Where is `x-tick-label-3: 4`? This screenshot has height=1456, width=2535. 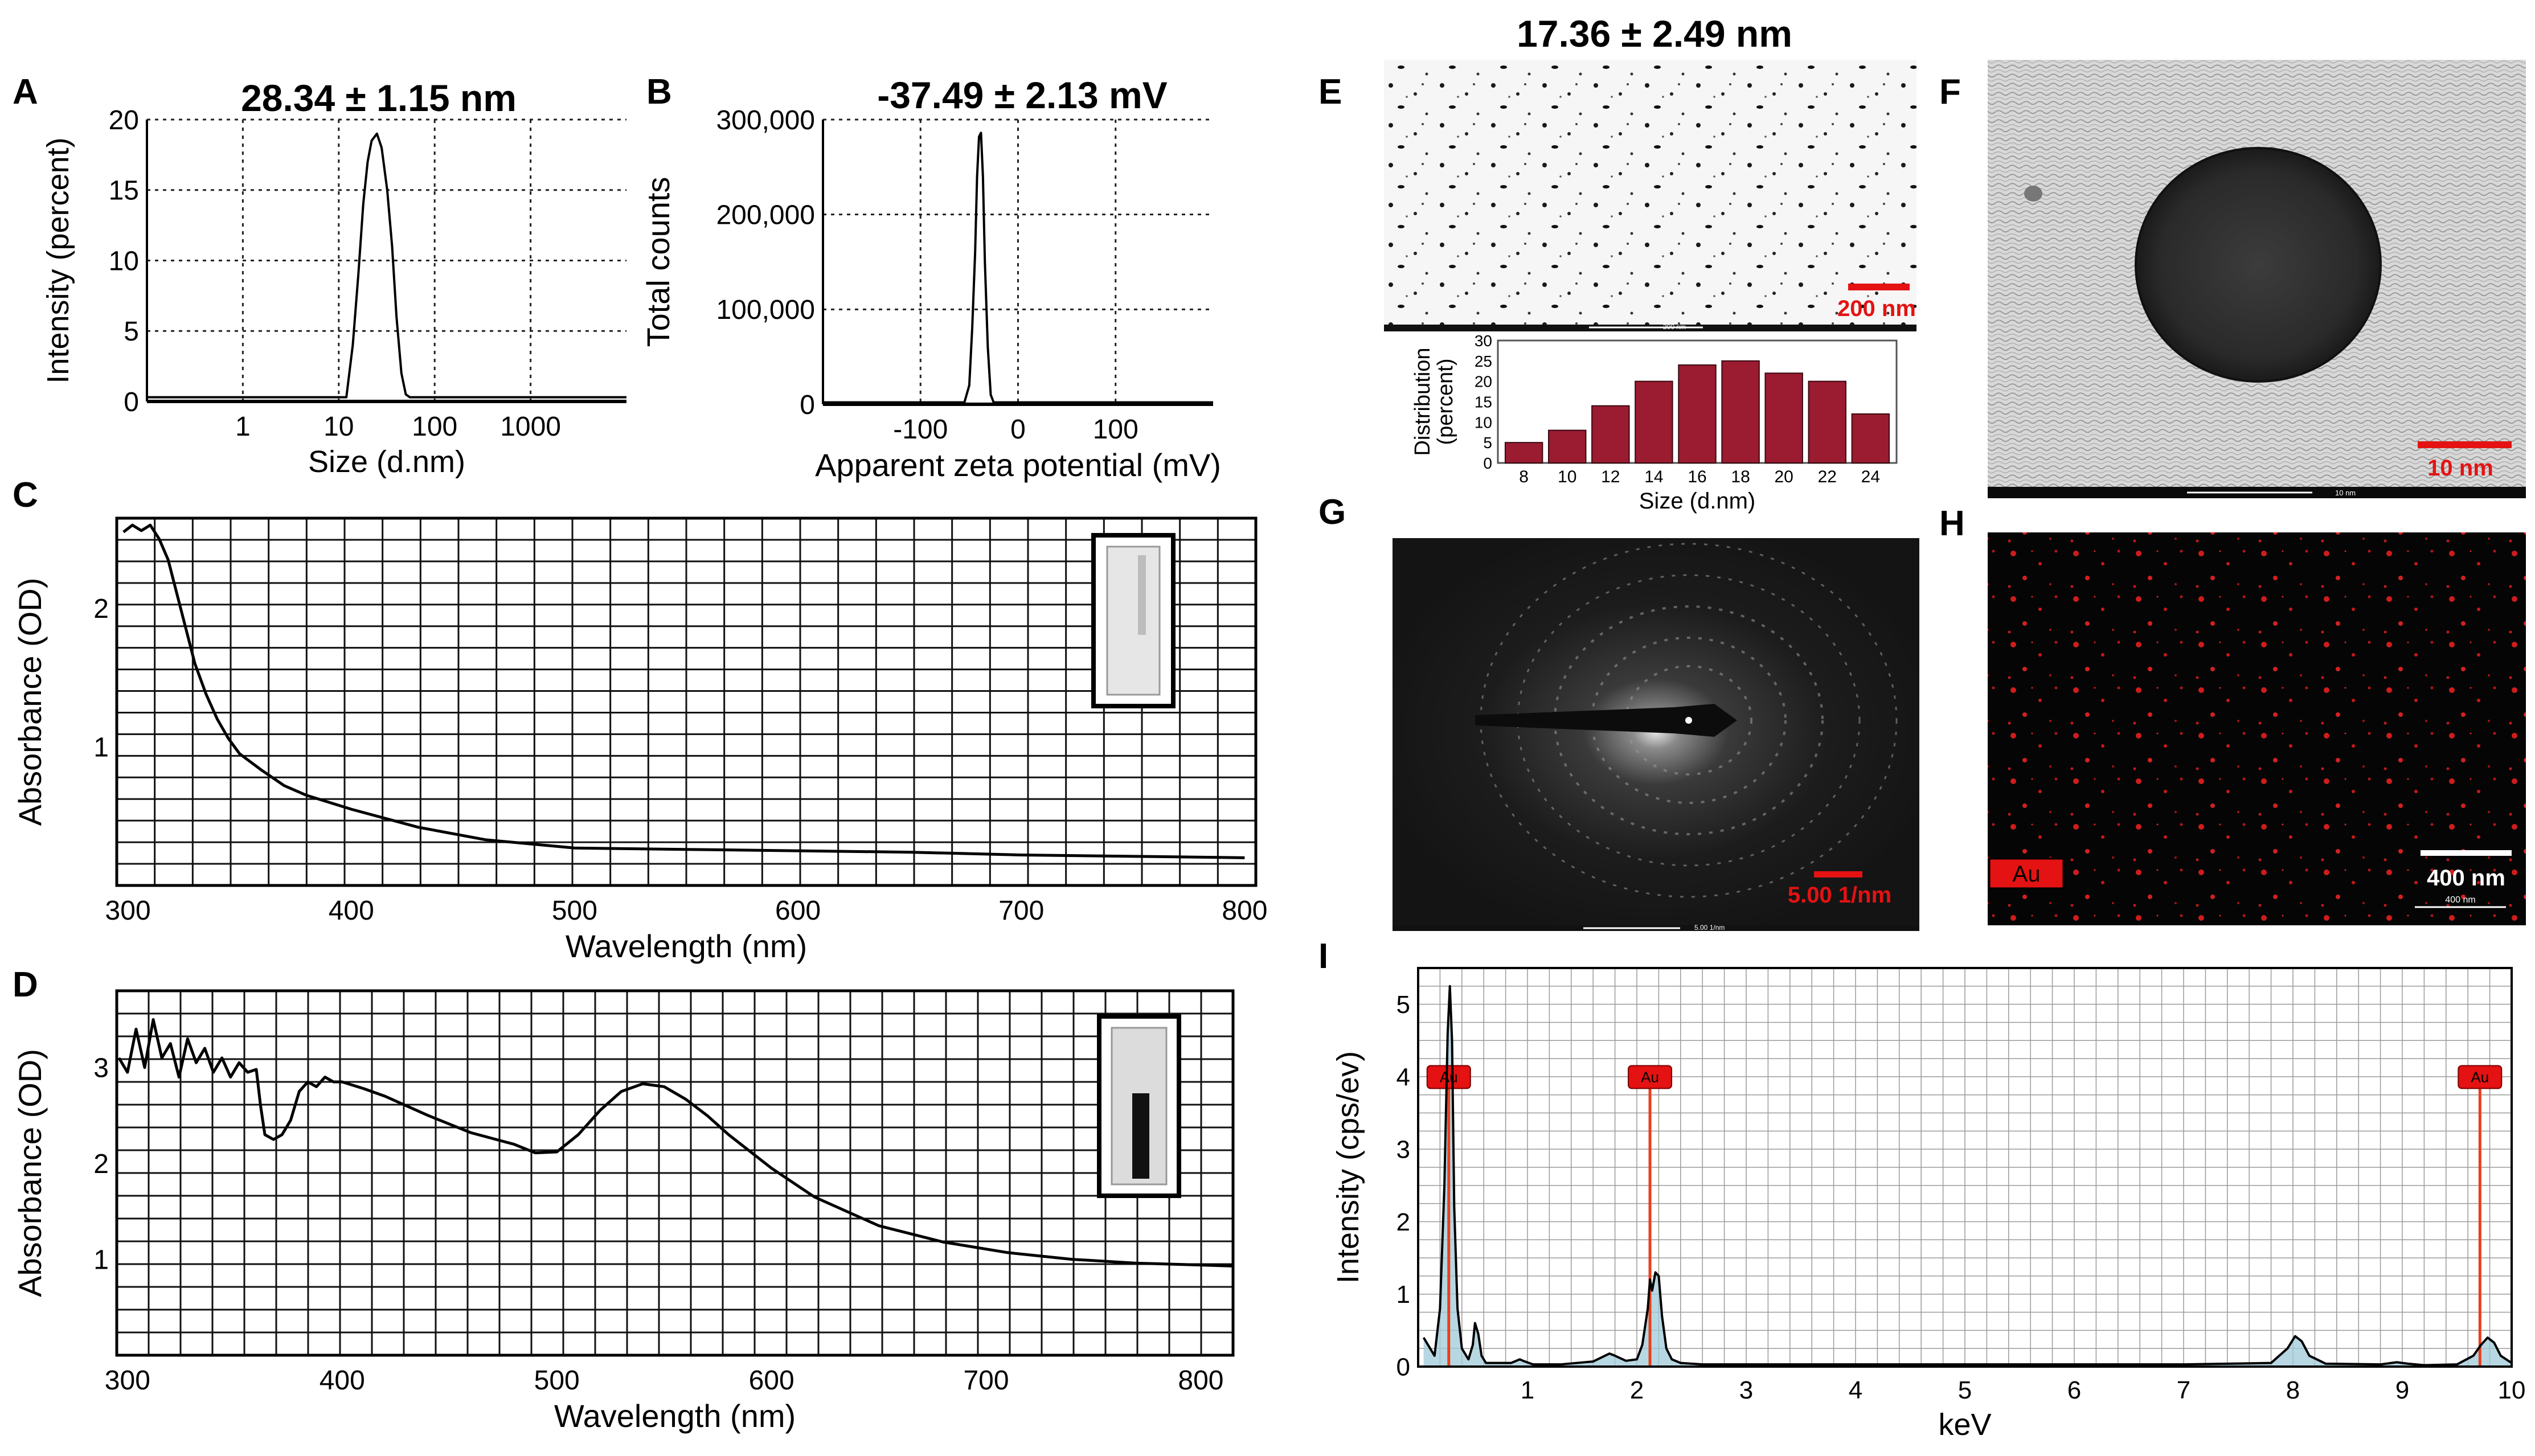 x-tick-label-3: 4 is located at coordinates (1855, 1390).